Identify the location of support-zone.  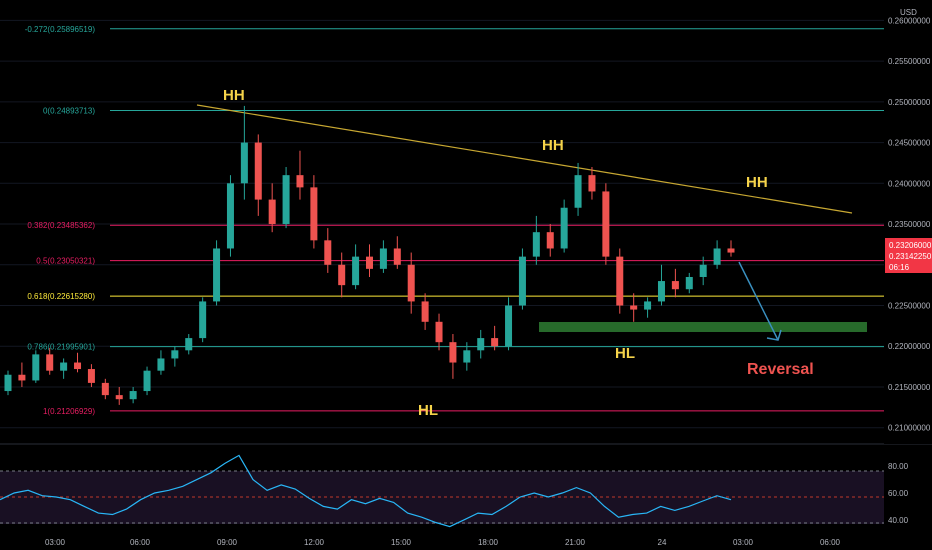
(703, 327).